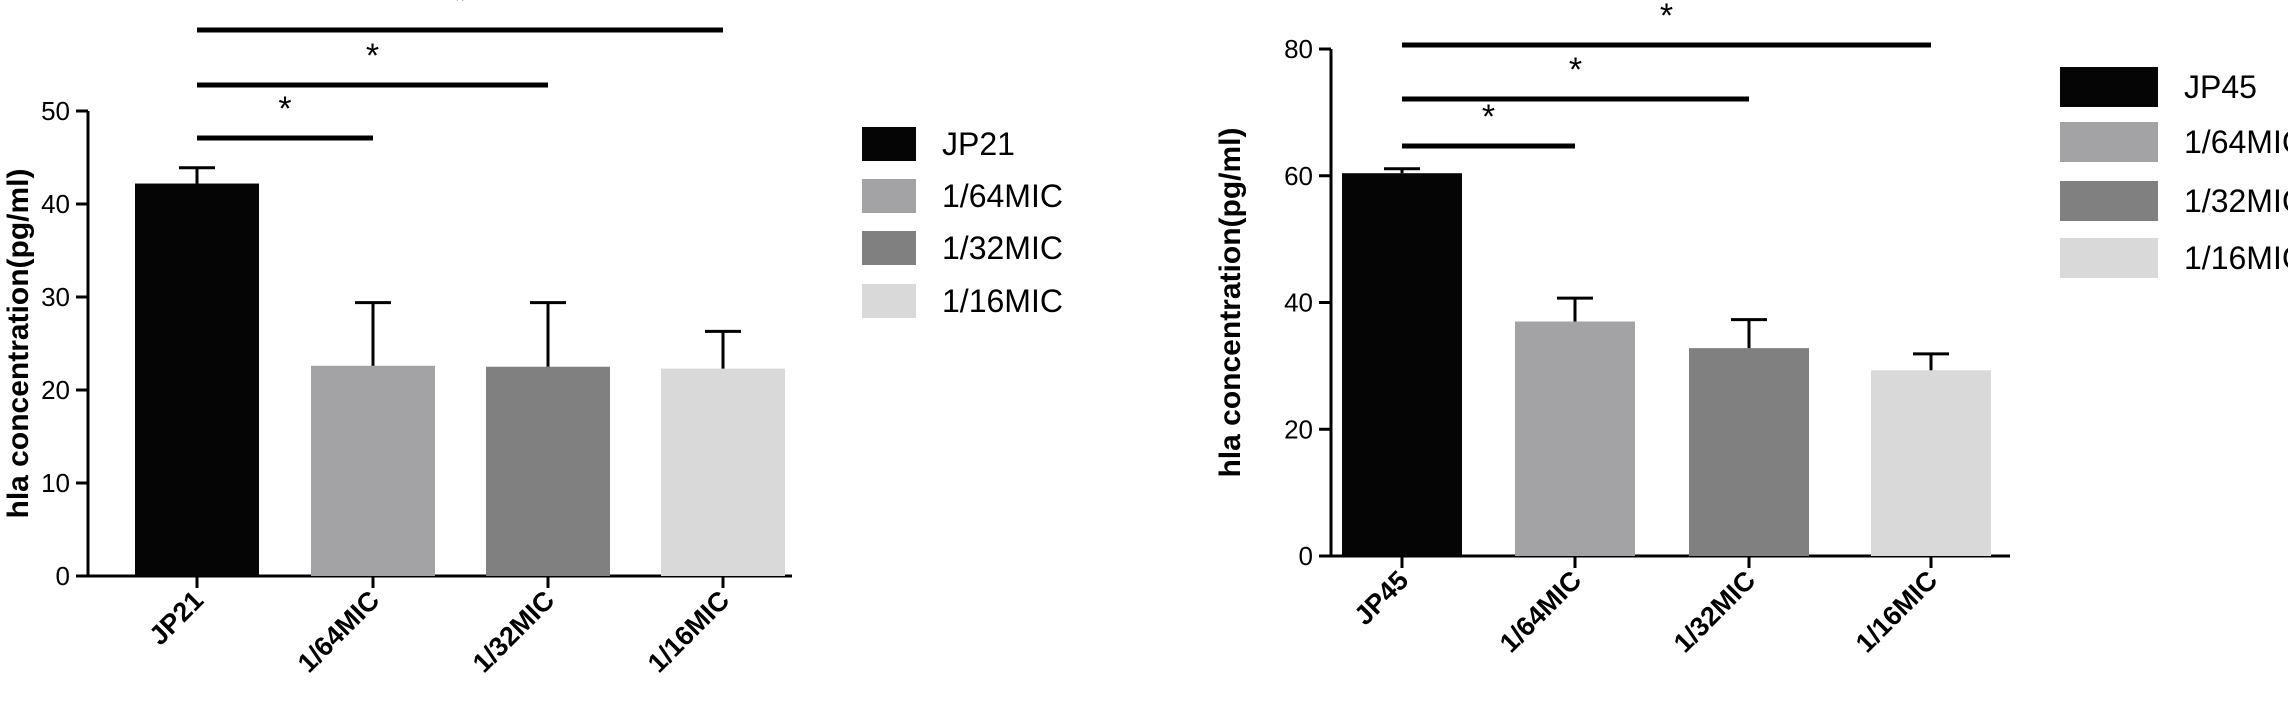 This screenshot has height=704, width=2288. I want to click on bar-jp21, so click(197, 380).